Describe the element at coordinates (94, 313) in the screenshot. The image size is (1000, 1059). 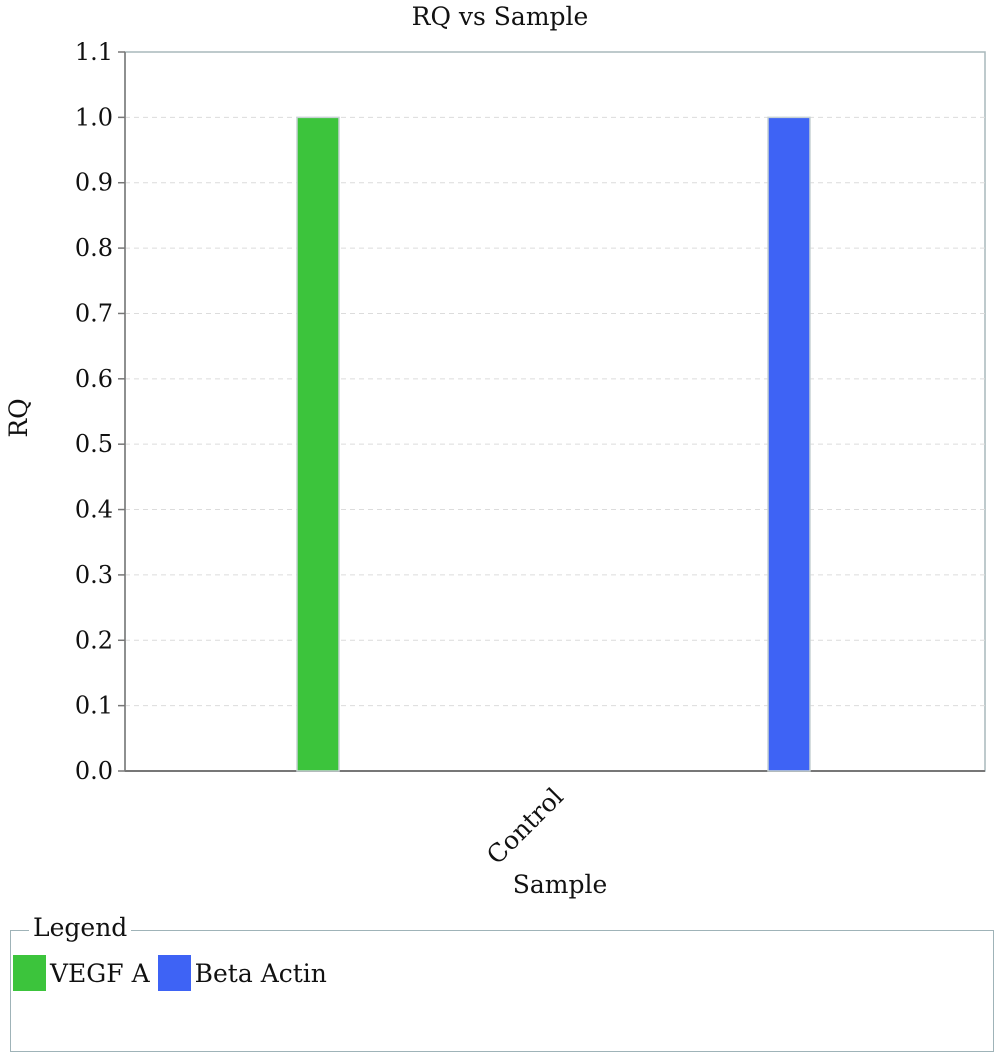
I see `y-tick-label: 0.7` at that location.